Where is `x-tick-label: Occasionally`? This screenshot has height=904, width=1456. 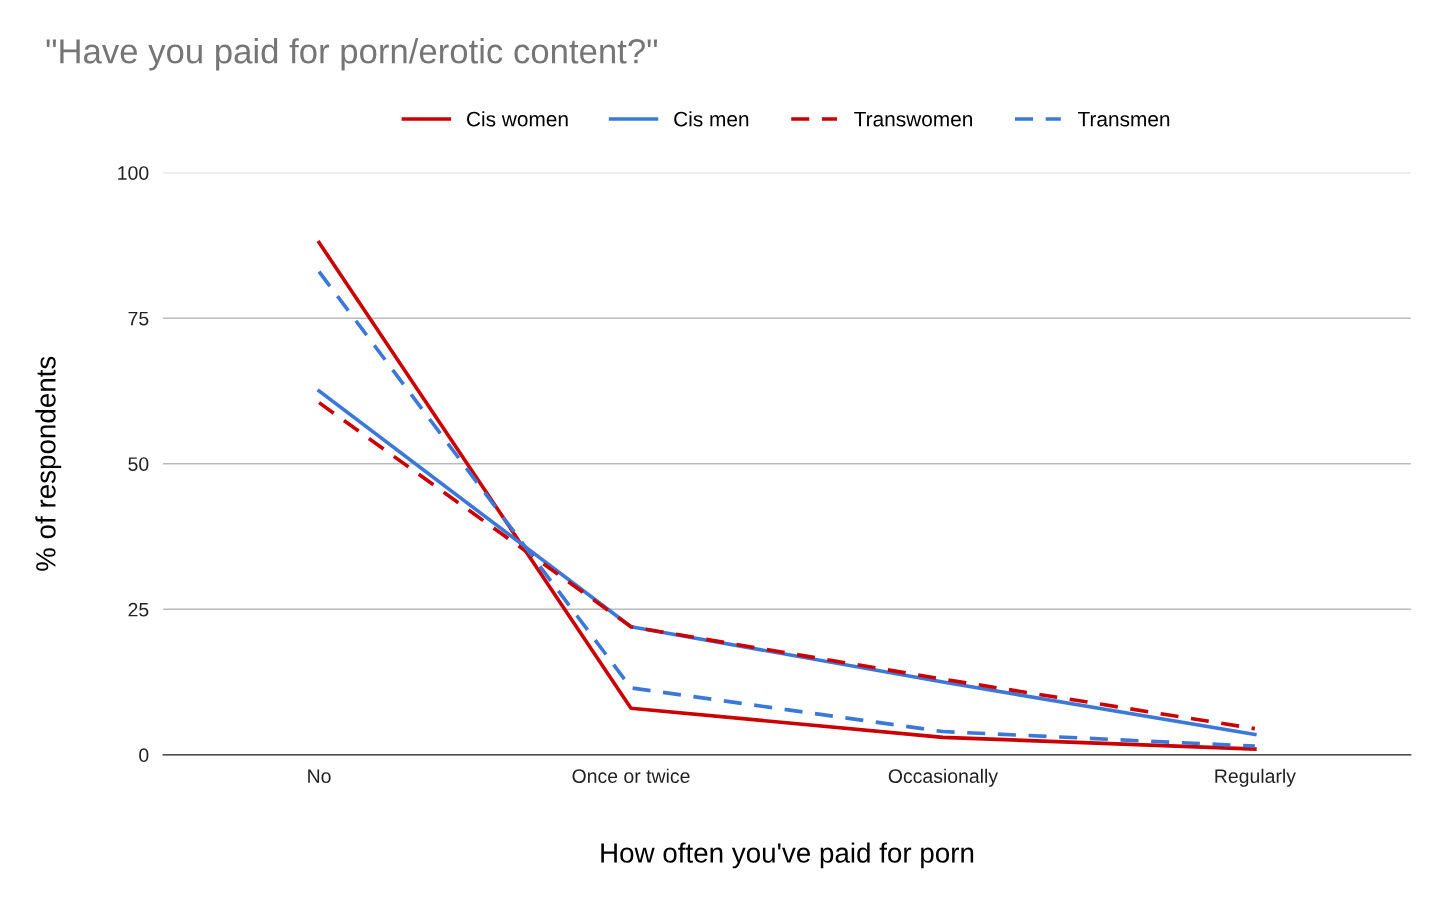 x-tick-label: Occasionally is located at coordinates (943, 777).